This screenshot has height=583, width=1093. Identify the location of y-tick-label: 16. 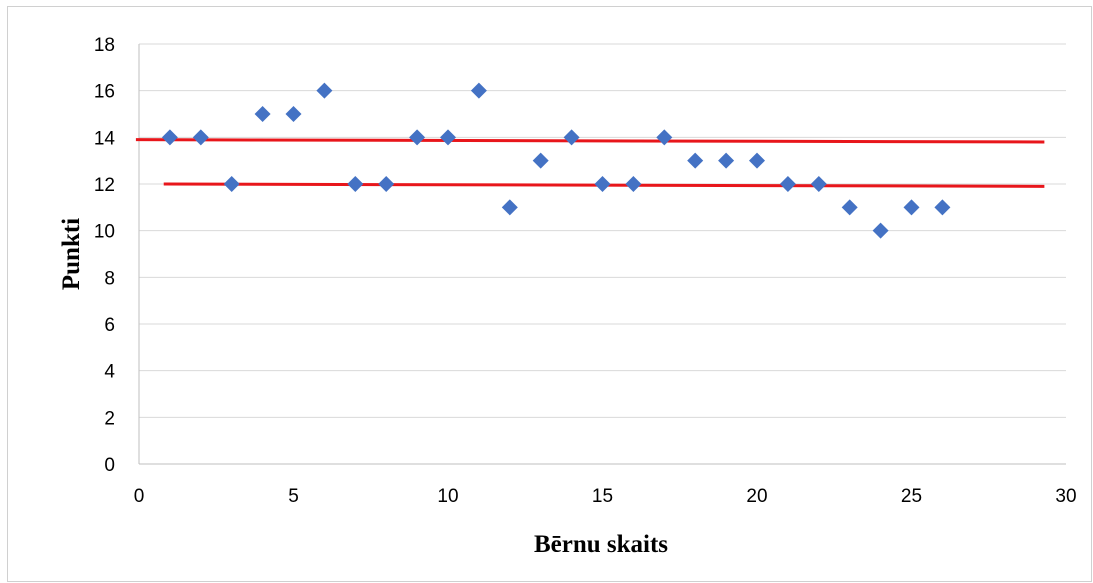
(104, 92).